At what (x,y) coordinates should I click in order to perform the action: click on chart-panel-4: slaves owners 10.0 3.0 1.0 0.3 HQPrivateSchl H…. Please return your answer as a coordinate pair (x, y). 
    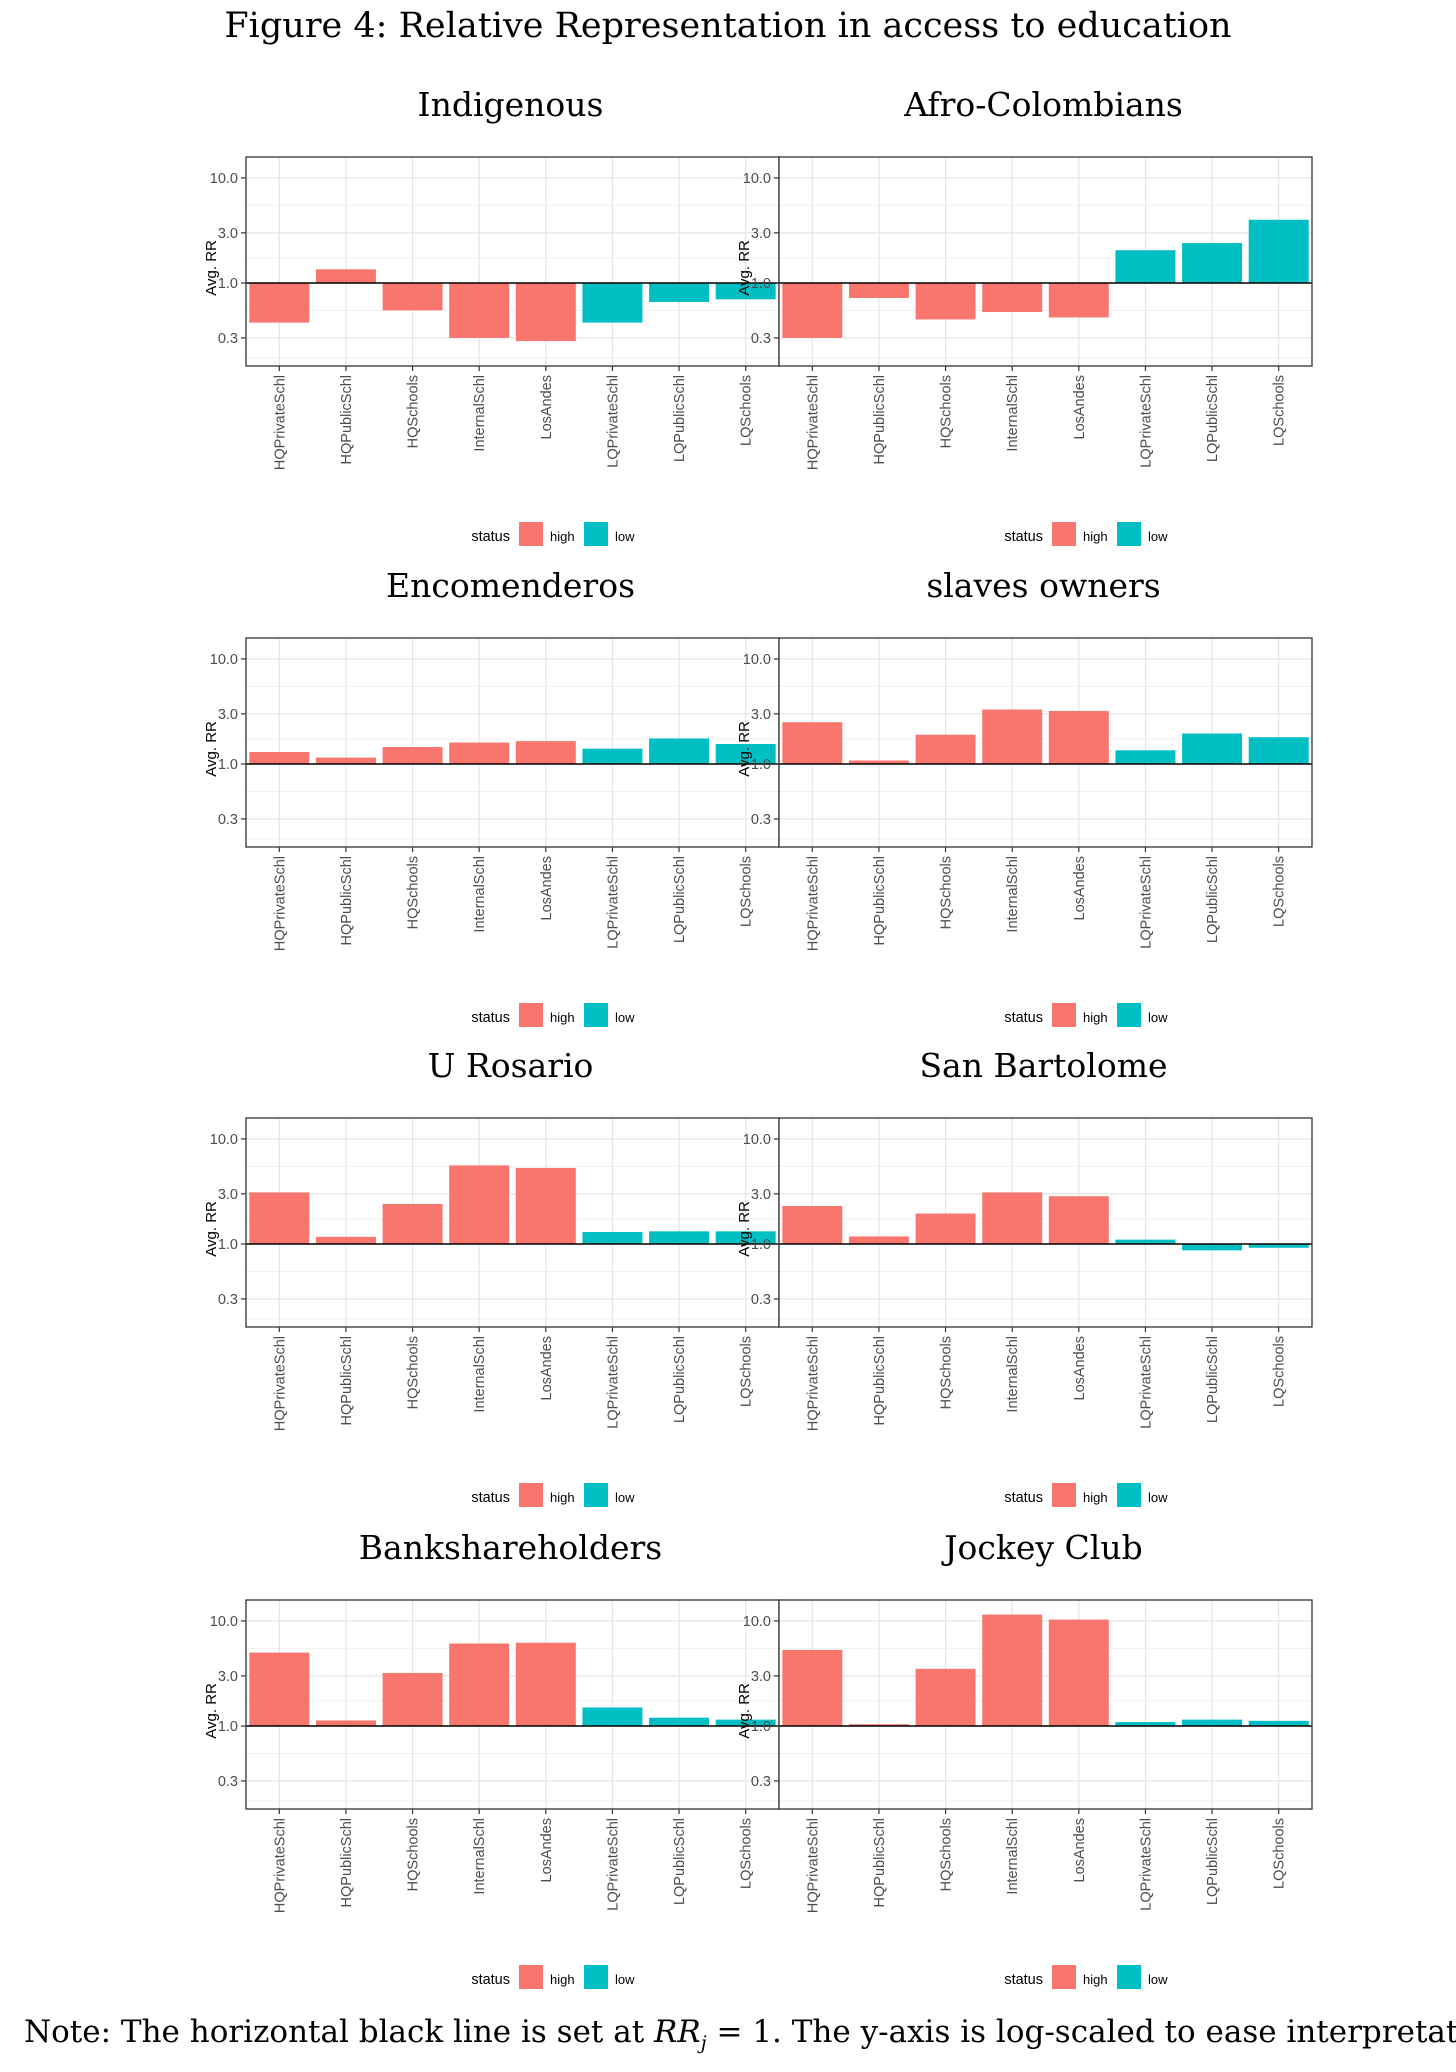
    Looking at the image, I should click on (1024, 796).